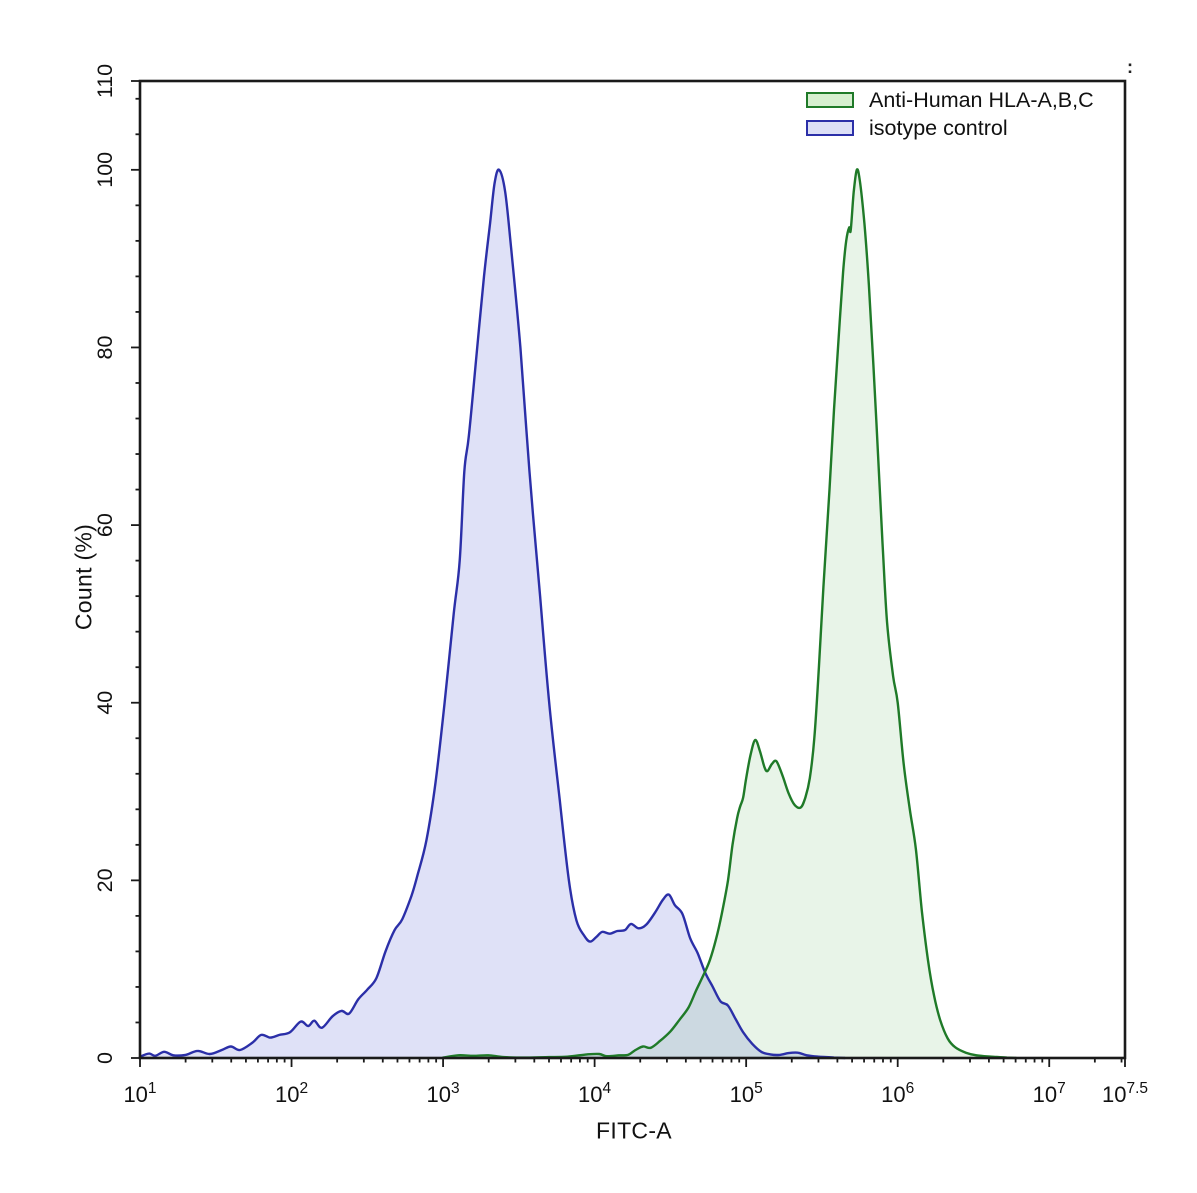  Describe the element at coordinates (105, 81) in the screenshot. I see `svg-text: 110` at that location.